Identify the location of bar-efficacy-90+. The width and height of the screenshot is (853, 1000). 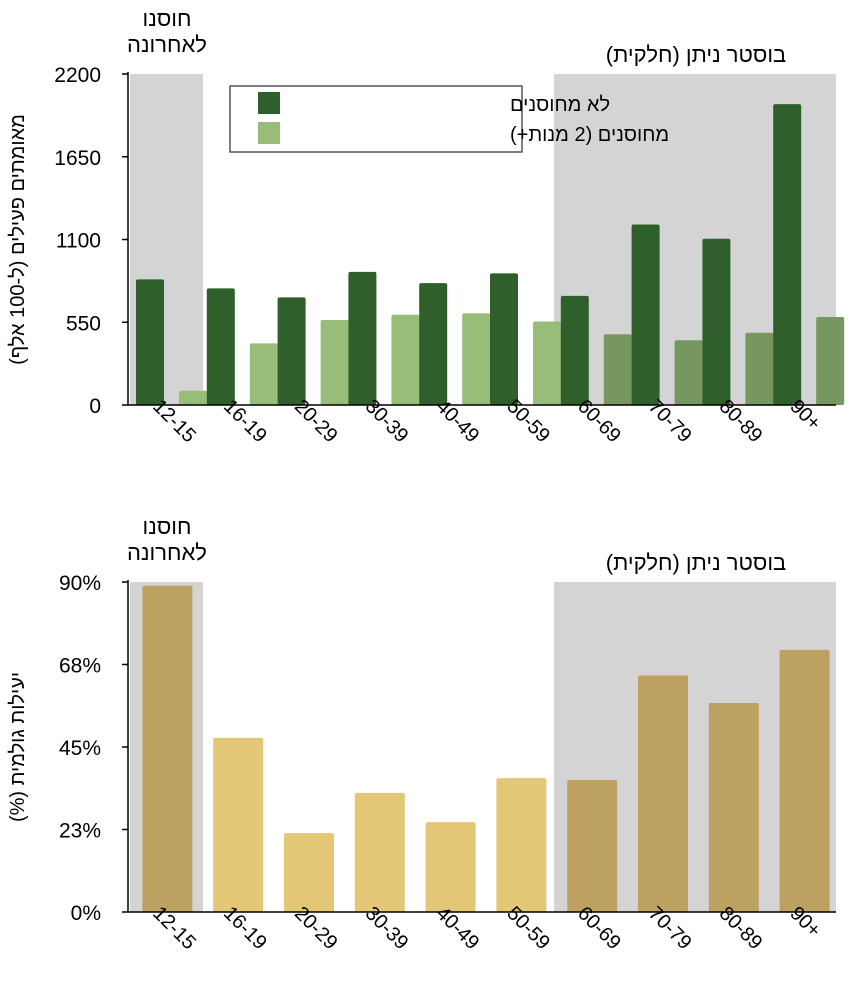
(804, 780).